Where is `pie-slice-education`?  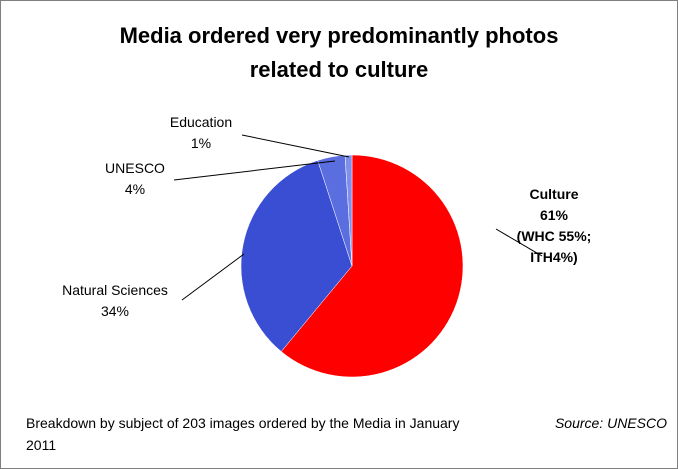 pie-slice-education is located at coordinates (348, 210).